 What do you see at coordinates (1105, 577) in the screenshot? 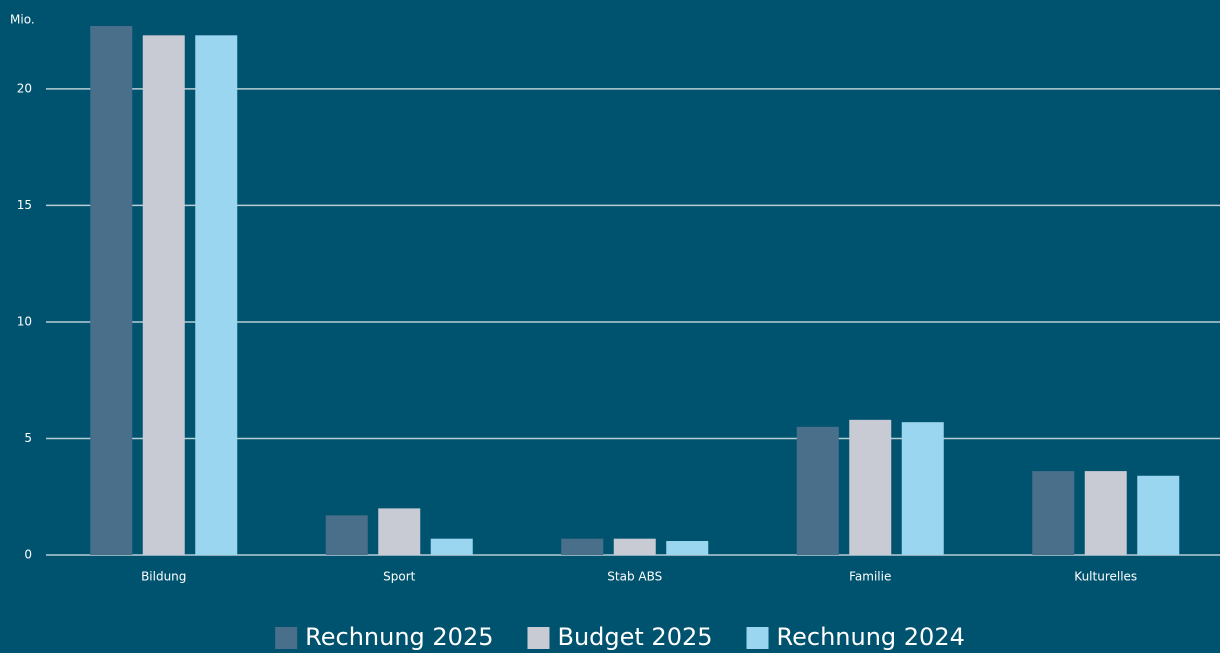
I see `x-tick-label: Kulturelles` at bounding box center [1105, 577].